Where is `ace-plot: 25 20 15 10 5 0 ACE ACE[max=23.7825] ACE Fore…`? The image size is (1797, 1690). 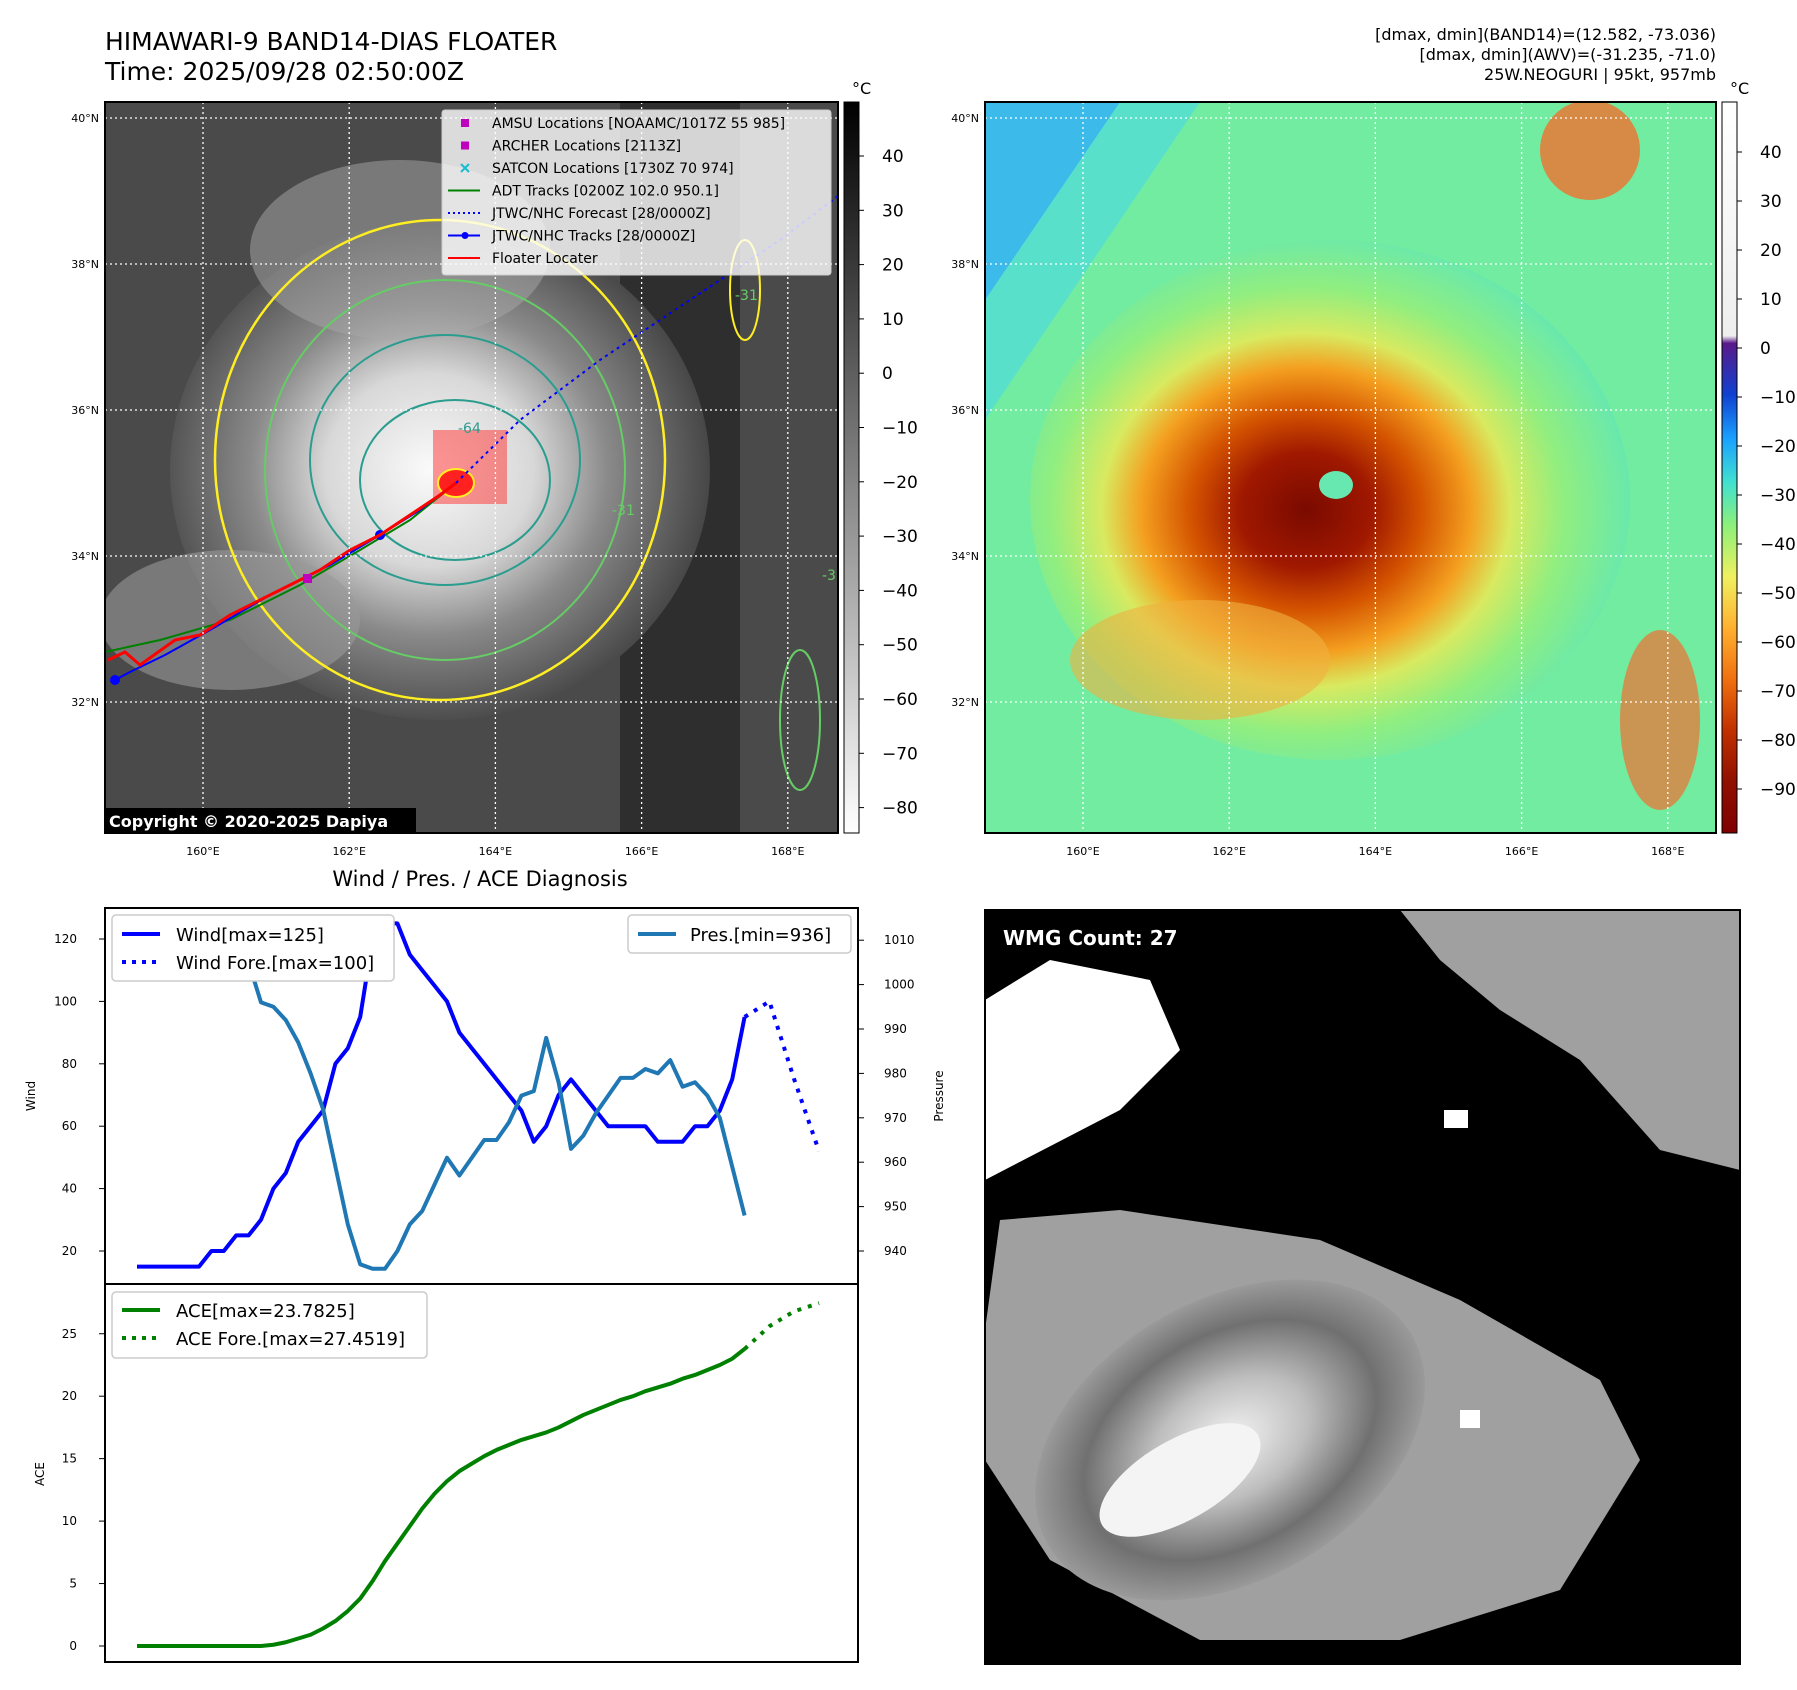
ace-plot: 25 20 15 10 5 0 ACE ACE[max=23.7825] ACE Fore… is located at coordinates (446, 1473).